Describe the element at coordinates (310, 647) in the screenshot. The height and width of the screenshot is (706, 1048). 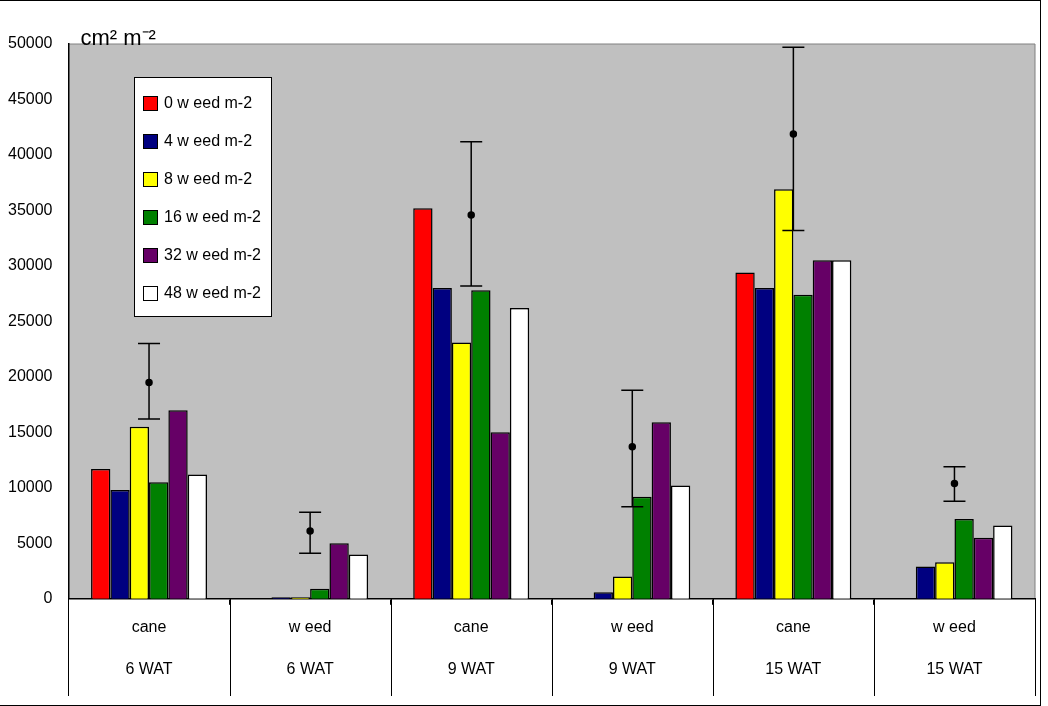
I see `category-label: w eed 6 WAT` at that location.